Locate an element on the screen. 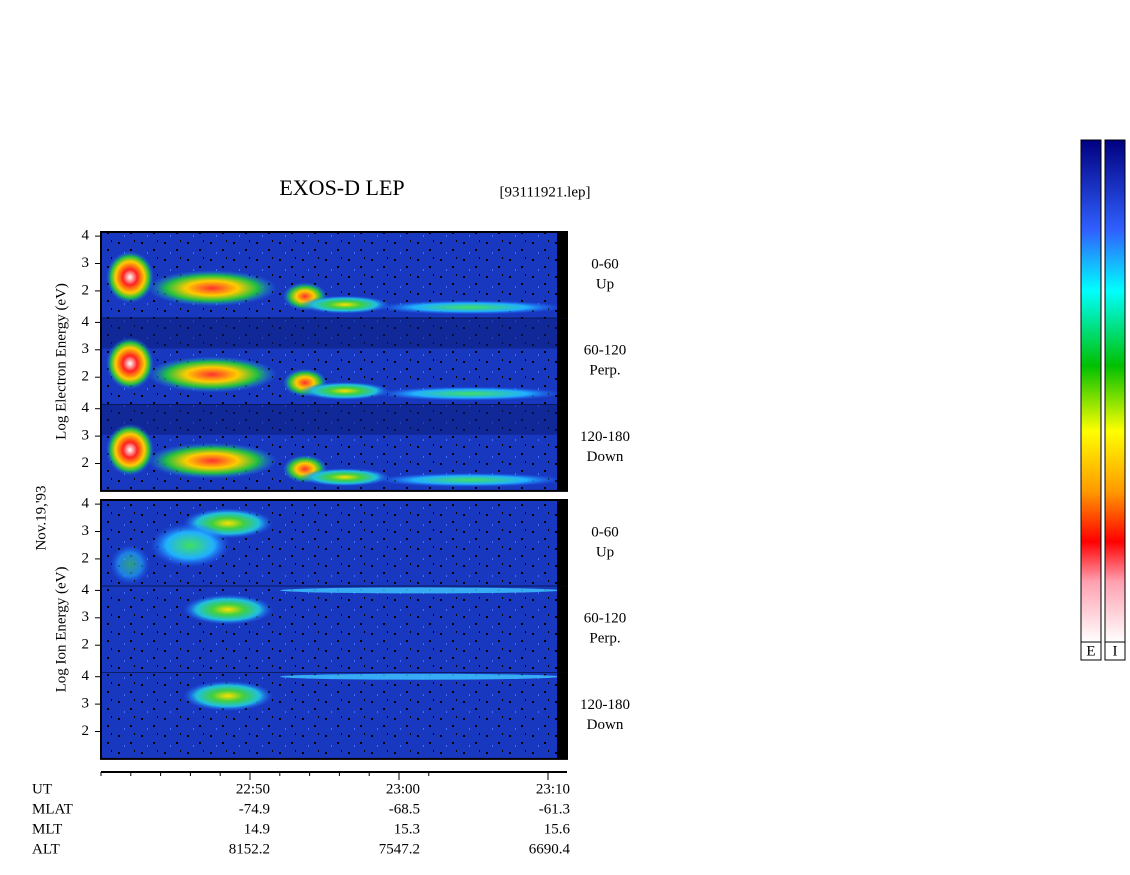  footer-value: 15.3 is located at coordinates (407, 829).